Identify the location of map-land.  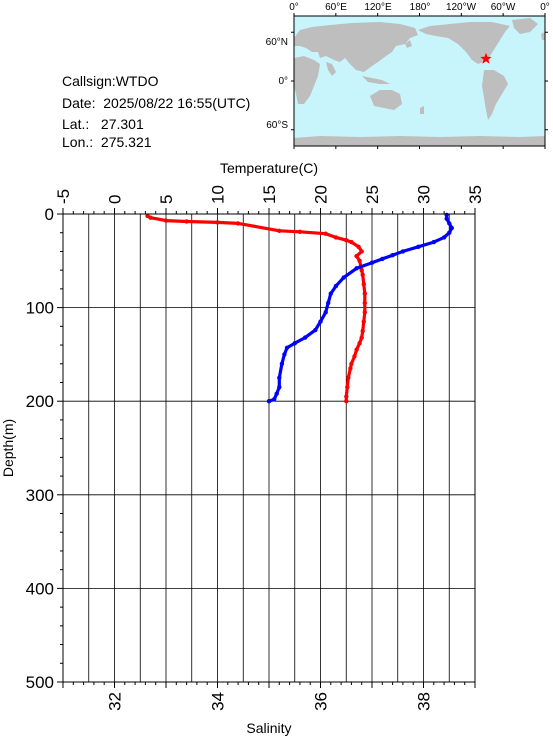
(419, 82).